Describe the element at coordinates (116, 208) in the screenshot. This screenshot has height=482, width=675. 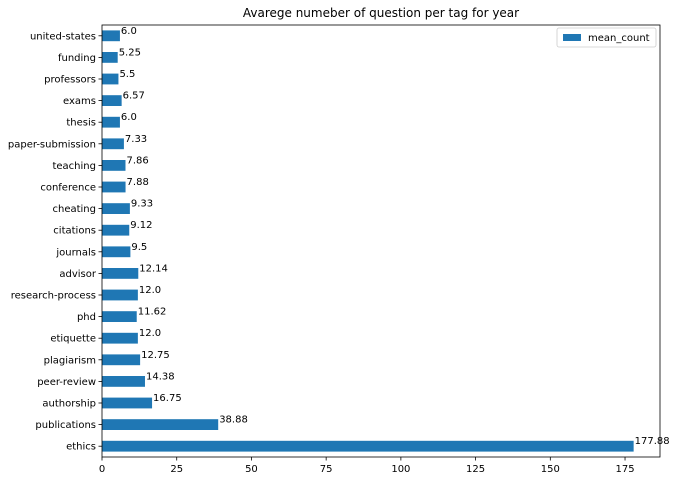
I see `bar-cheating` at that location.